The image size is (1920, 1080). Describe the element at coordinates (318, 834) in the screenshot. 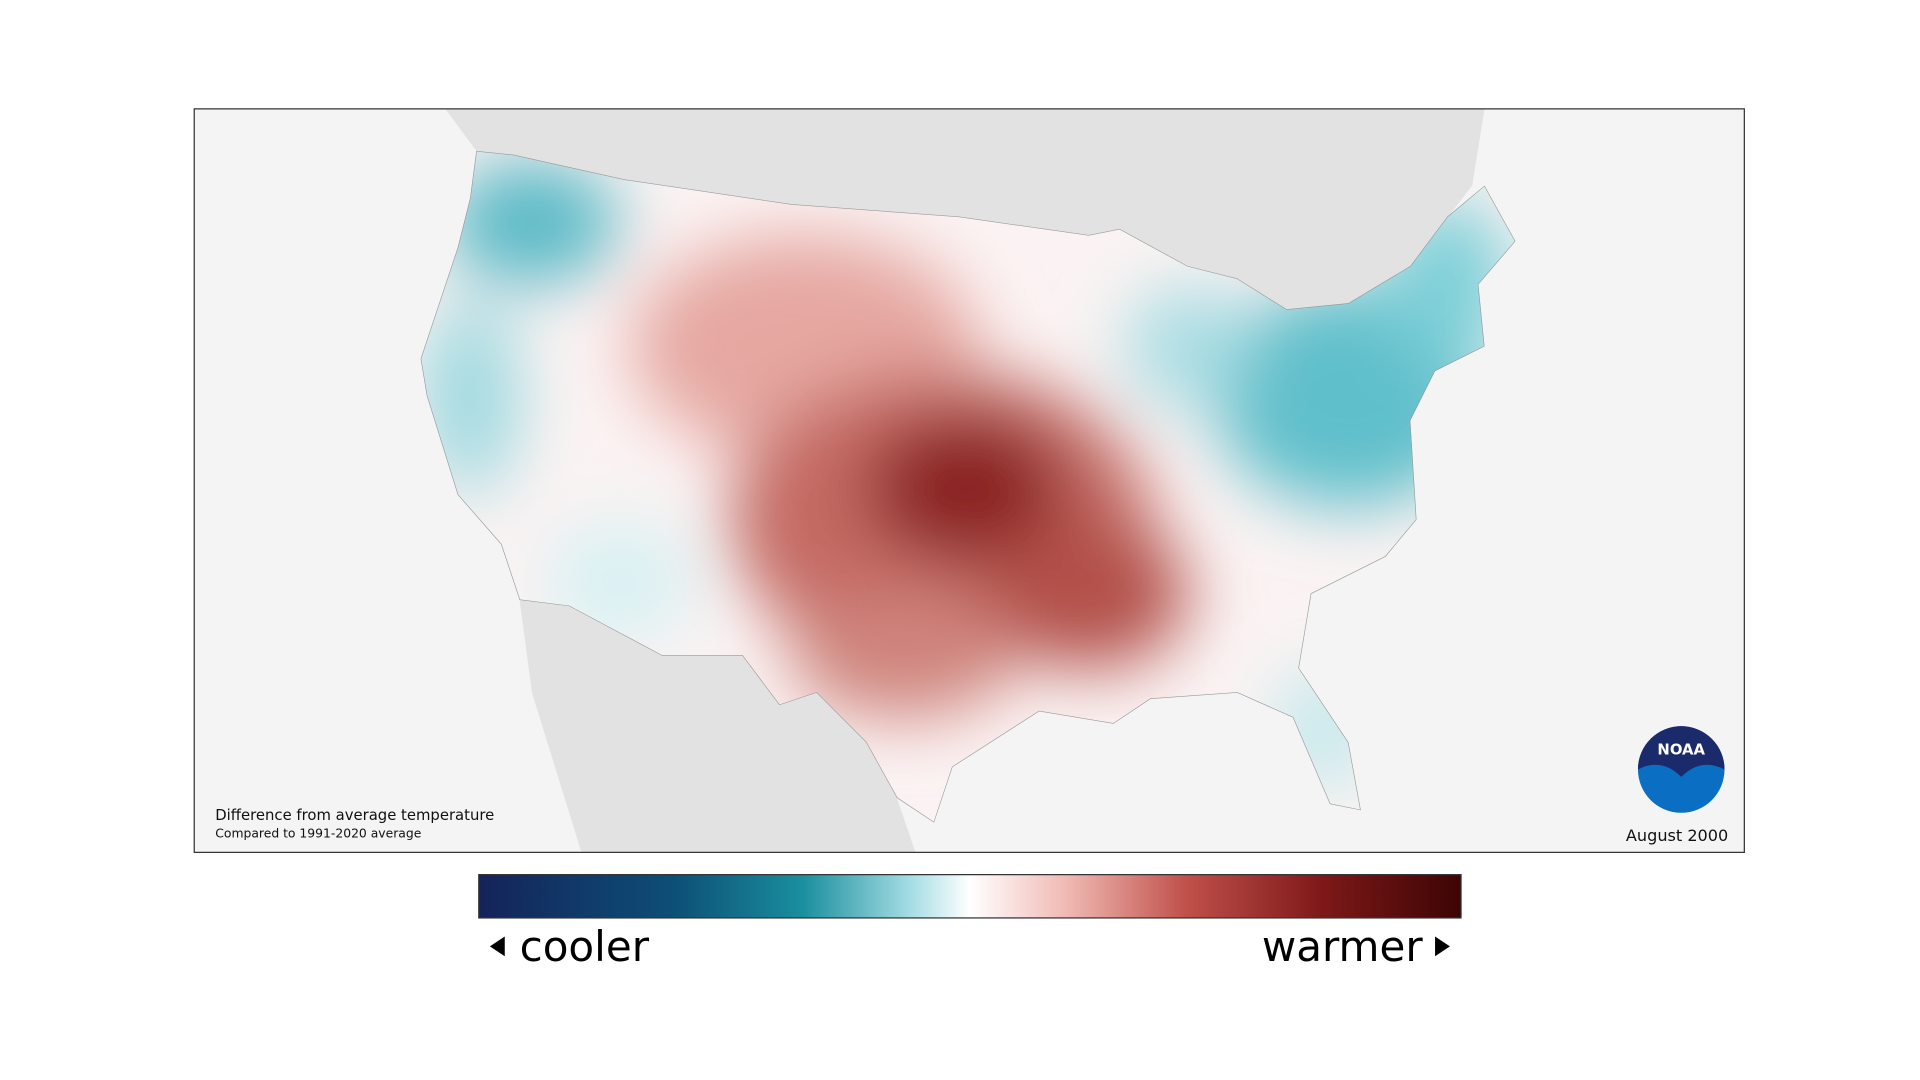

I see `subcaption: Compared to 1991-2020 average` at that location.